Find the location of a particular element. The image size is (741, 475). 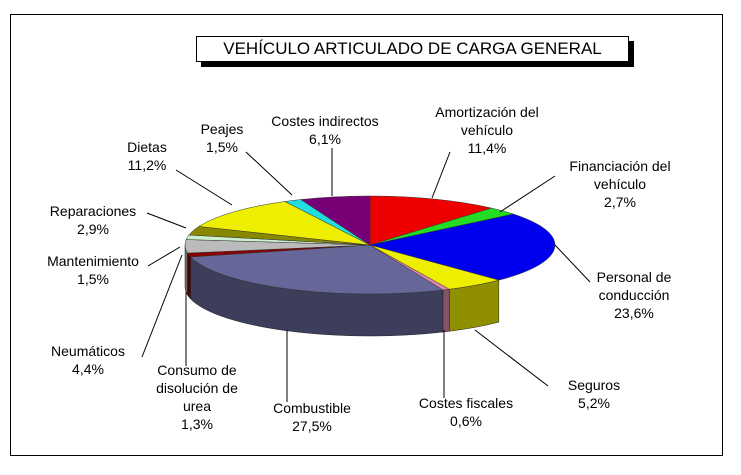

slice-label-0: Amortización del vehículo 11,4% is located at coordinates (487, 130).